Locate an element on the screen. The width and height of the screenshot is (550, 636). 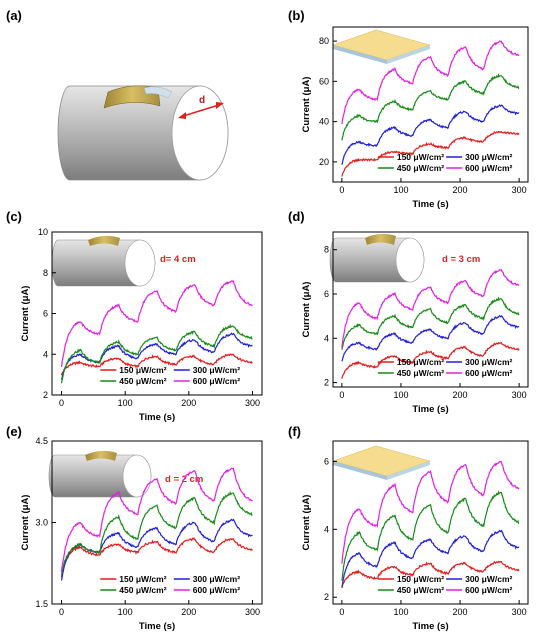
y-tick-label: 10 is located at coordinates (43, 232).